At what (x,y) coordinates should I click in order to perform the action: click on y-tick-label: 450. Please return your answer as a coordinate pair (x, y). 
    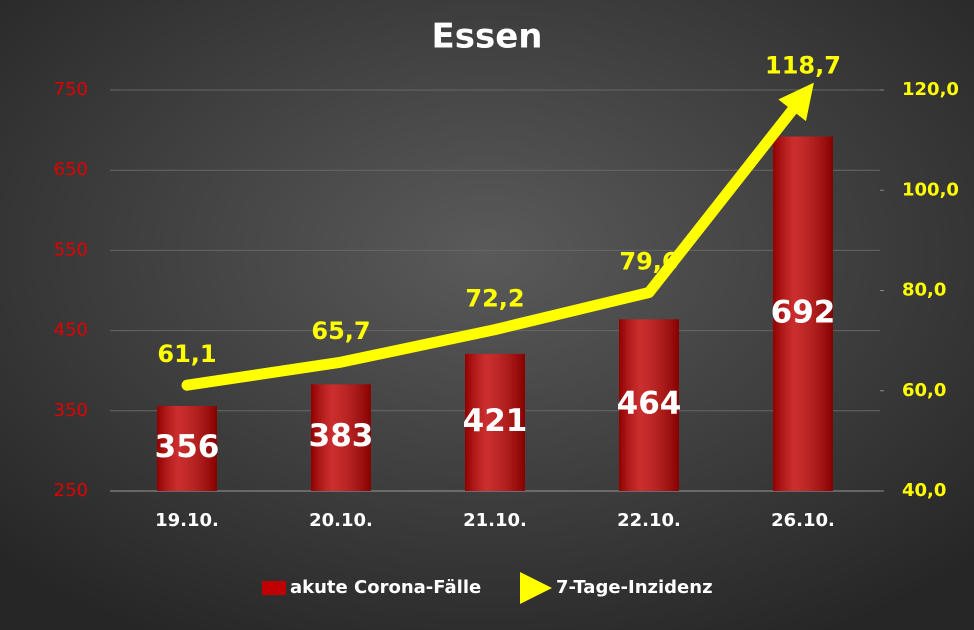
    Looking at the image, I should click on (71, 330).